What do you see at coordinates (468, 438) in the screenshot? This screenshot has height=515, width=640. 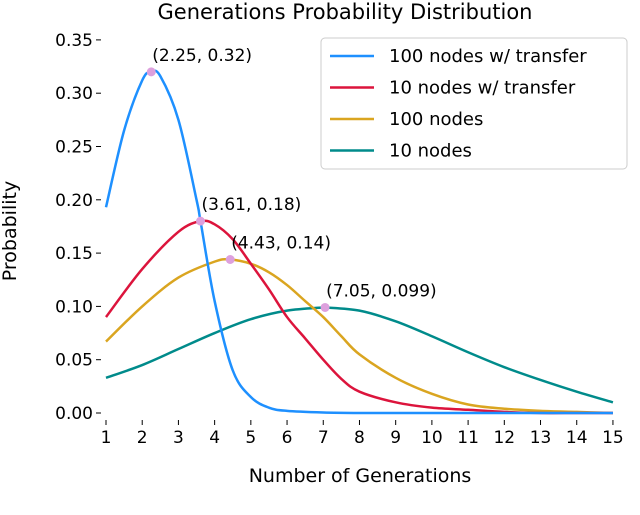 I see `x-tick-label: 11` at bounding box center [468, 438].